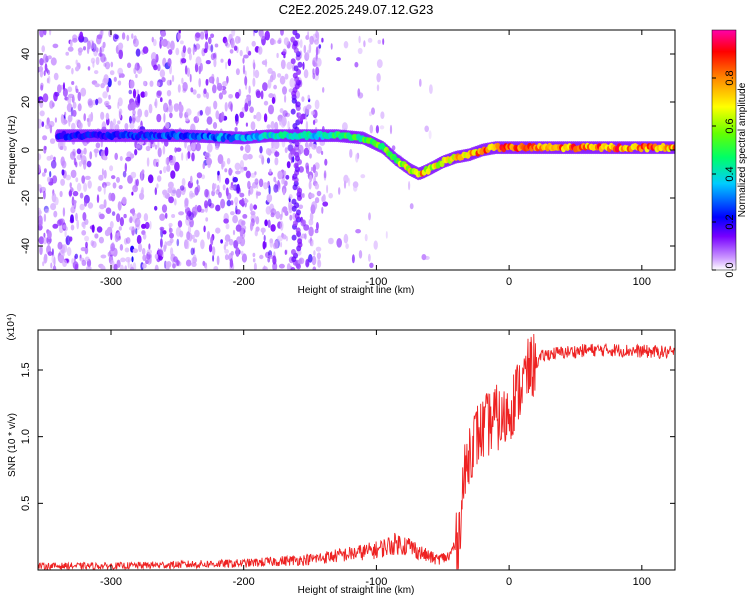 This screenshot has width=750, height=600. What do you see at coordinates (26, 150) in the screenshot?
I see `y-tick-label: 0` at bounding box center [26, 150].